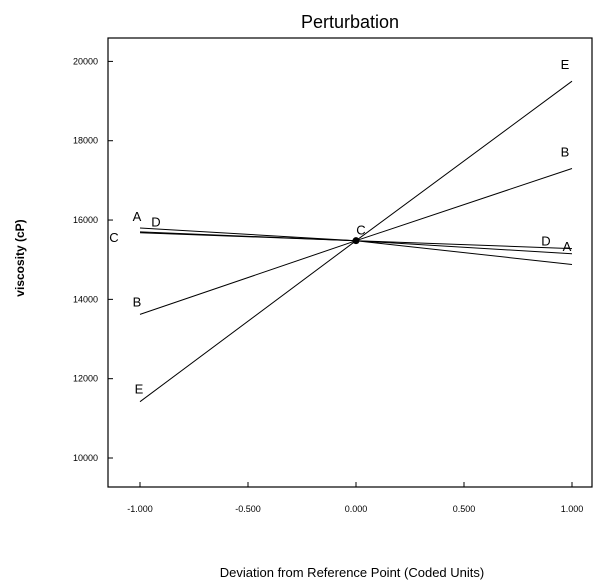  What do you see at coordinates (85, 61) in the screenshot?
I see `y-tick-label: 20000` at bounding box center [85, 61].